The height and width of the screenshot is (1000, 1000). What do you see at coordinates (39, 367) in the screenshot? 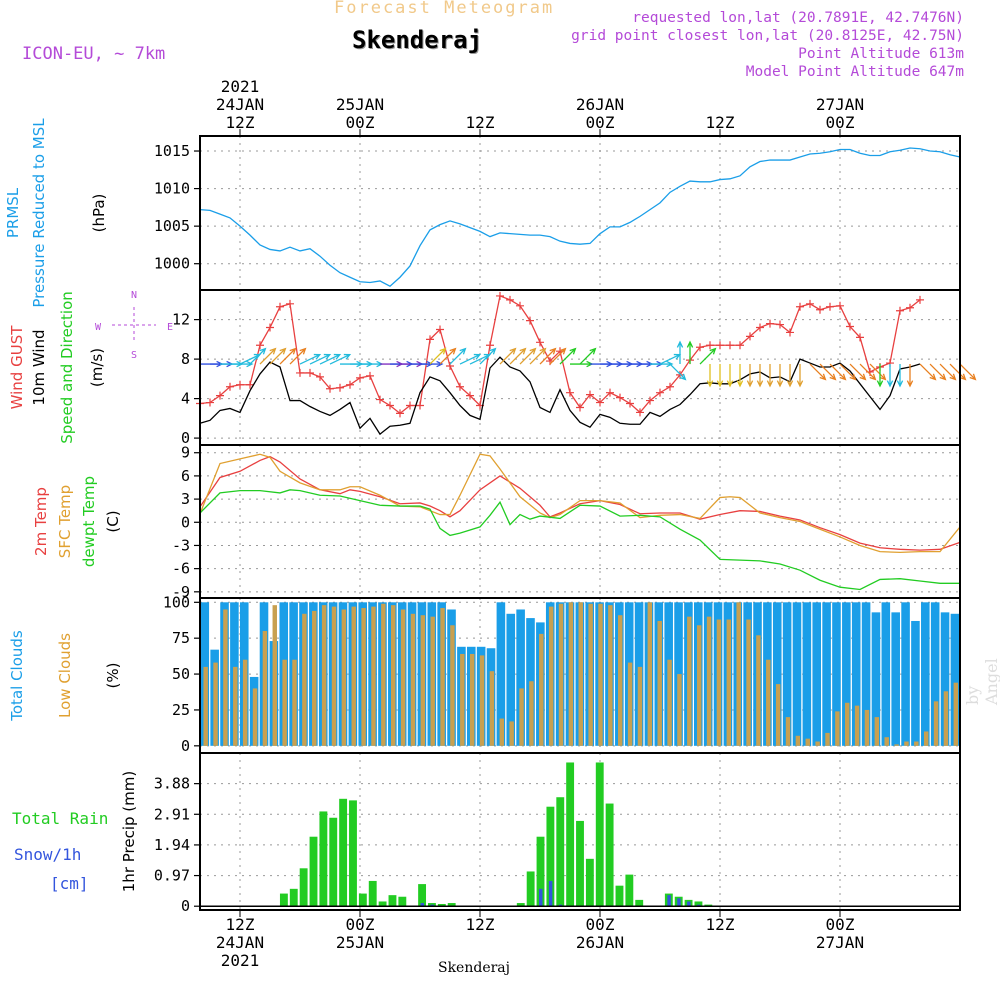
I see `wind-axis-label: 10m Wind` at bounding box center [39, 367].